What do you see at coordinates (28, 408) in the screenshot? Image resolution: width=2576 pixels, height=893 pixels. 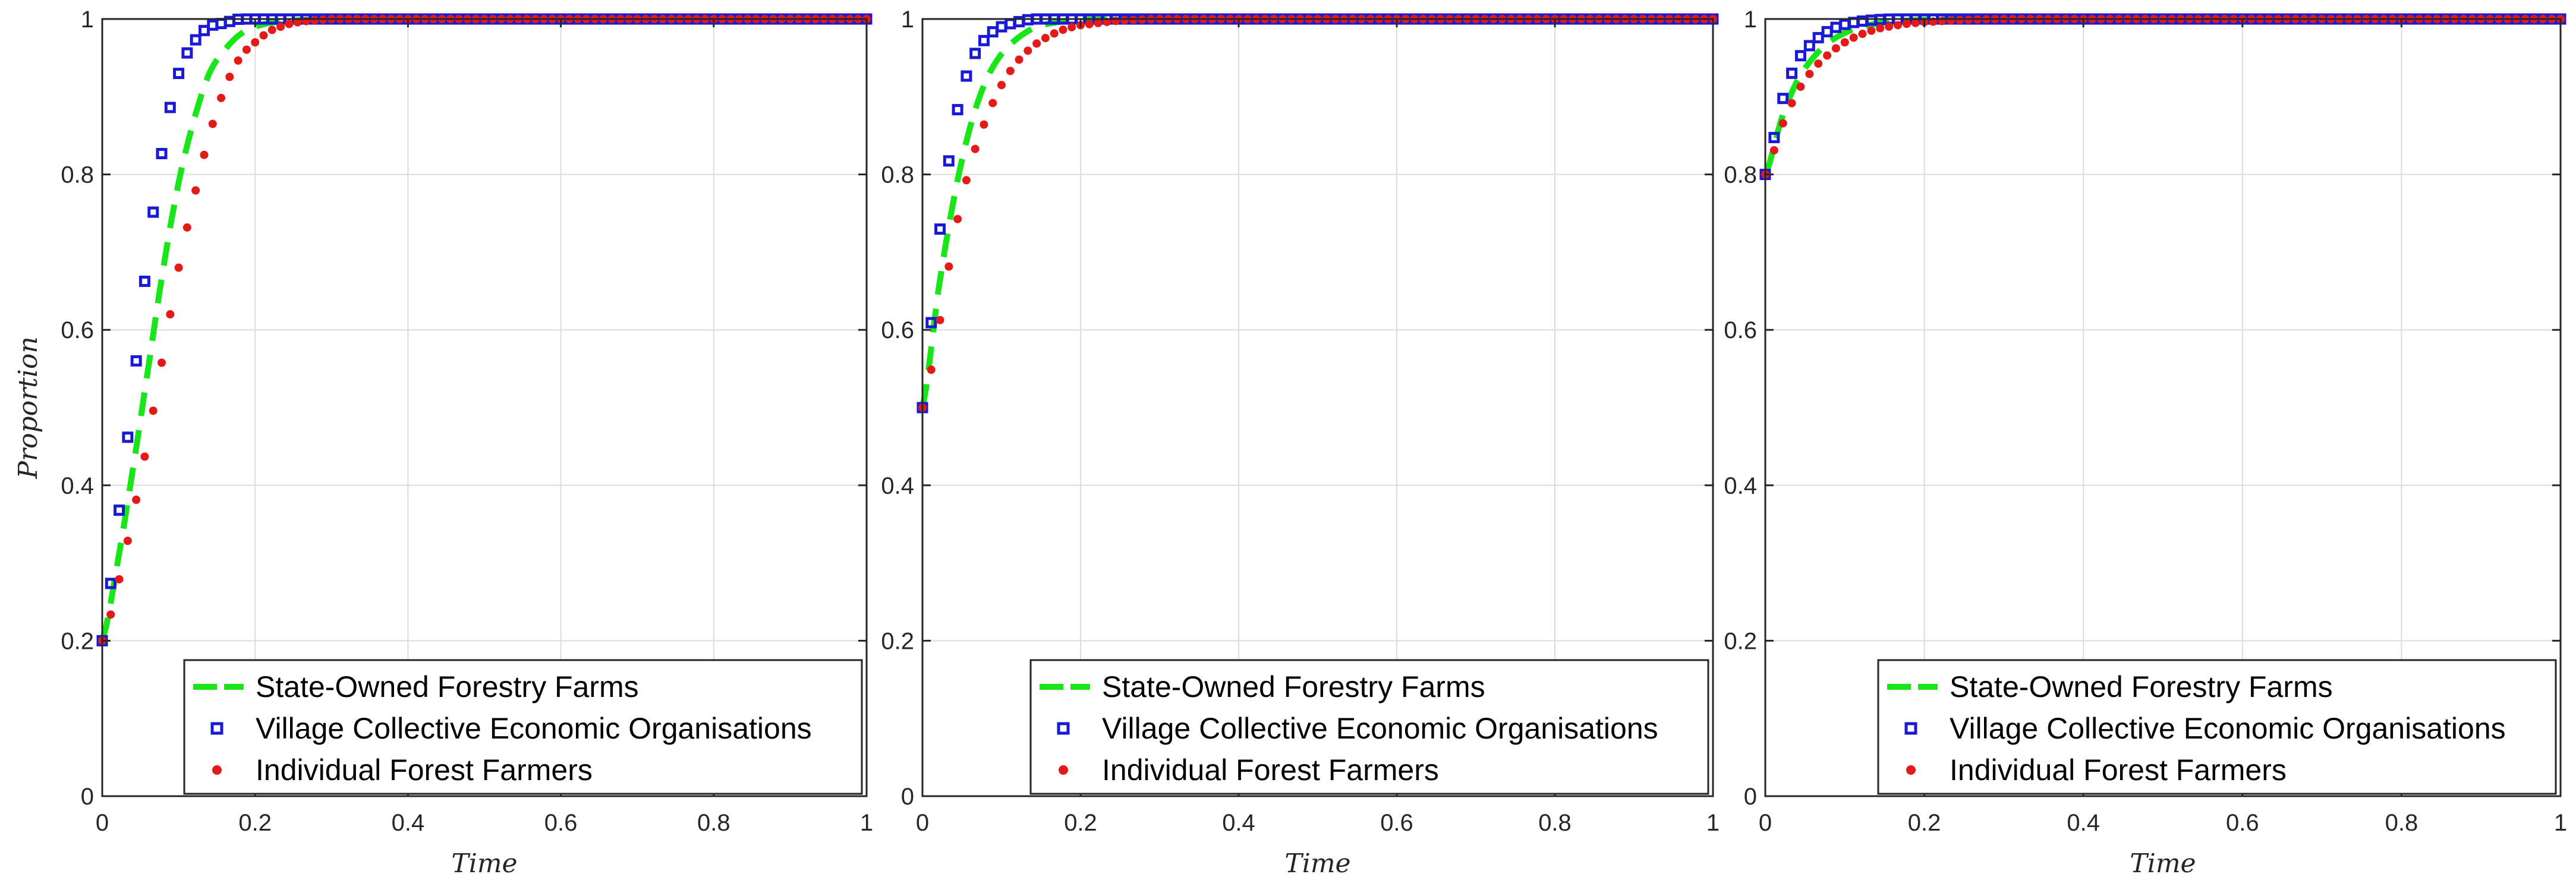 I see `y-axis-label: Proportion` at bounding box center [28, 408].